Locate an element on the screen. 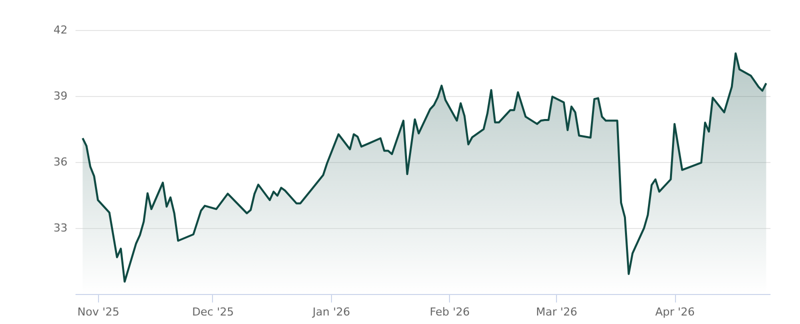  y-tick-label: 39 is located at coordinates (61, 96).